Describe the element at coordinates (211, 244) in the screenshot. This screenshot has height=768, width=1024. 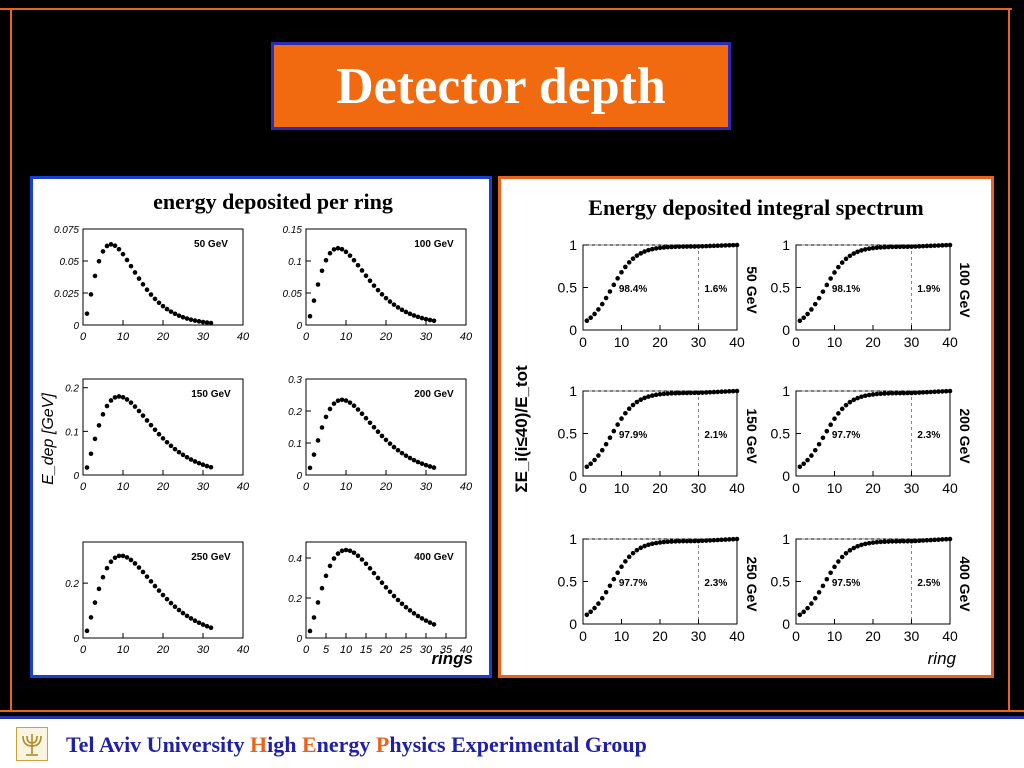
I see `energy-label: 50 GeV` at that location.